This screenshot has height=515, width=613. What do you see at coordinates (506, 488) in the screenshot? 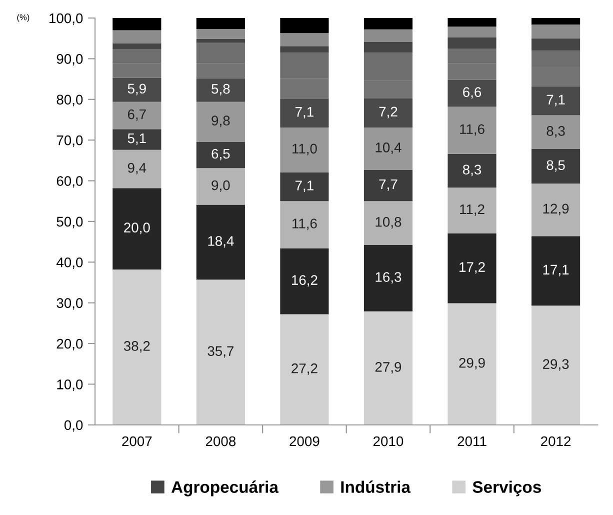
I see `legend-label: Serviços` at bounding box center [506, 488].